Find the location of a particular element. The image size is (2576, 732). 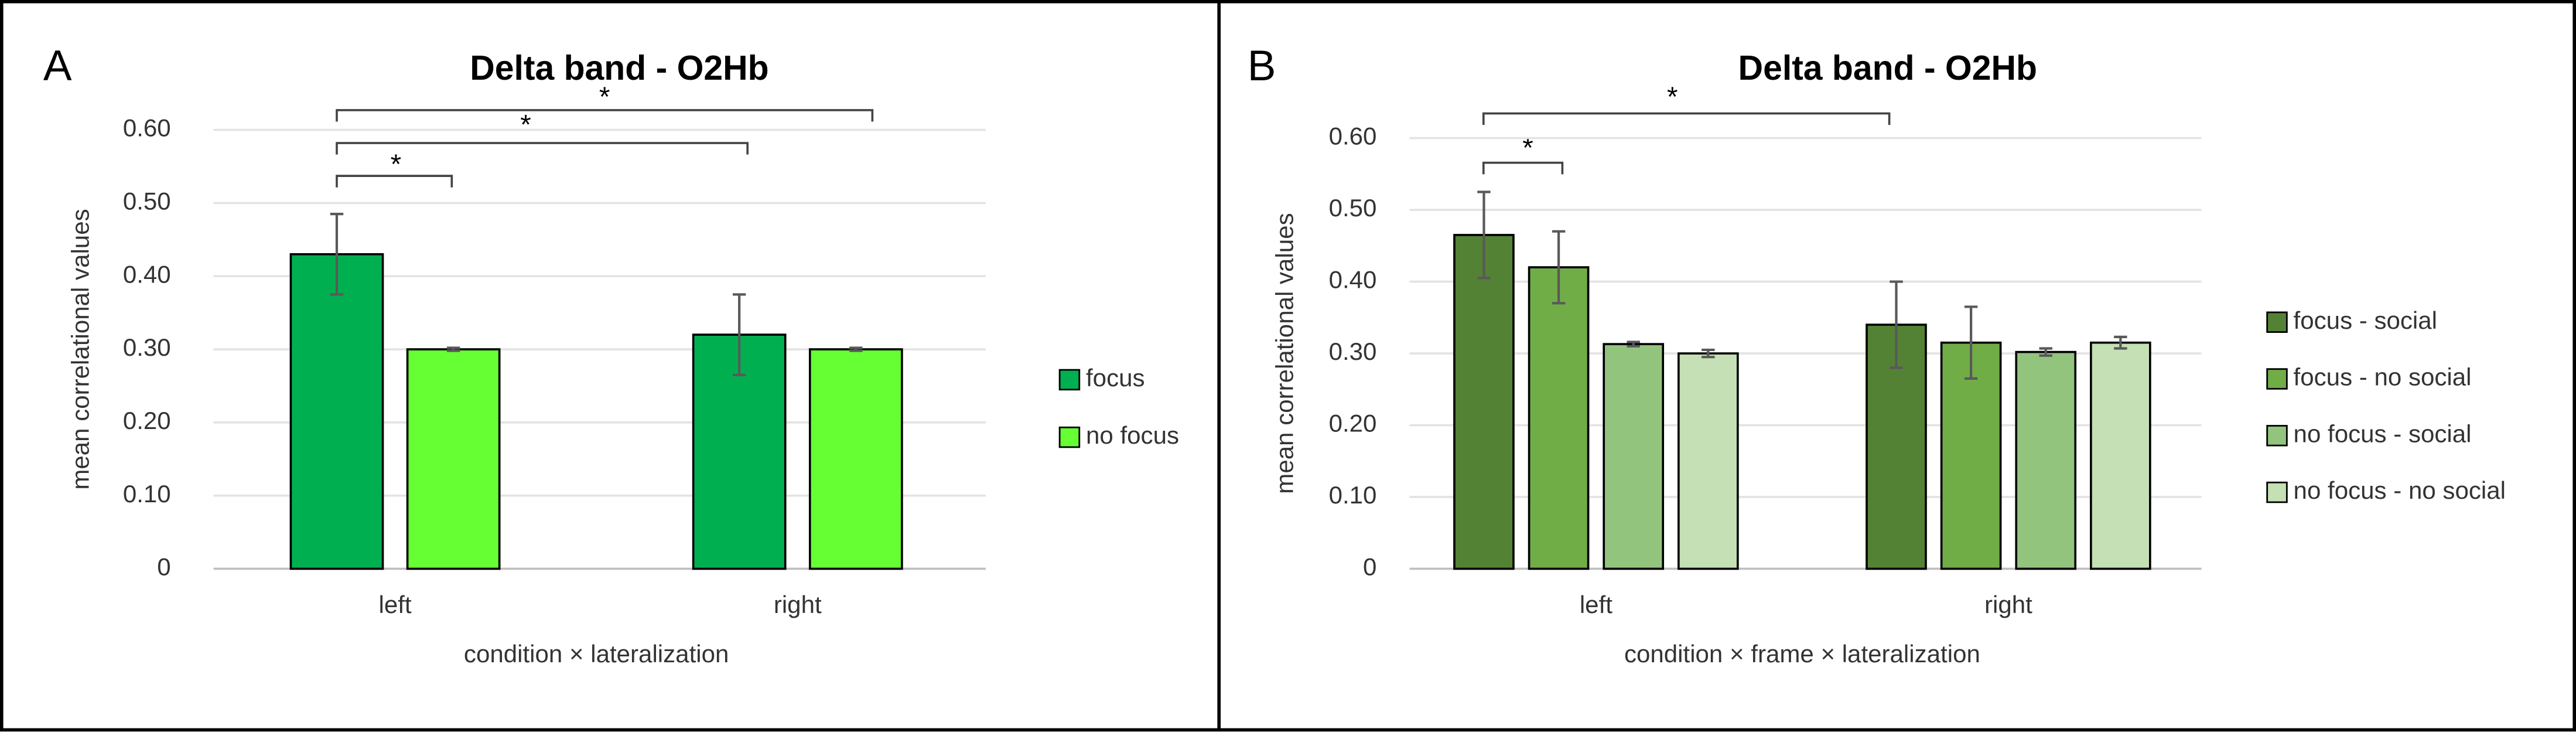

legend-label: no focus is located at coordinates (1133, 435).